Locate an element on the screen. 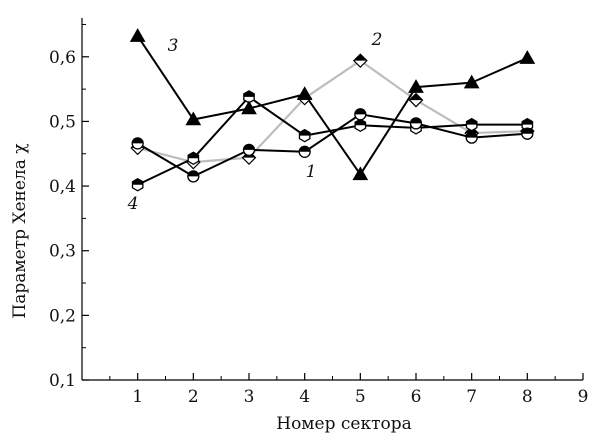  series-2-label: 2 is located at coordinates (377, 40).